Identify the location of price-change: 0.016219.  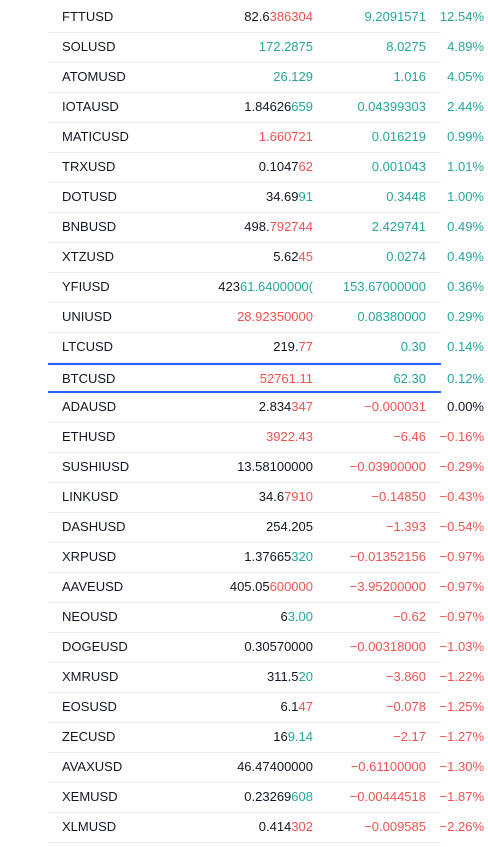
(398, 136).